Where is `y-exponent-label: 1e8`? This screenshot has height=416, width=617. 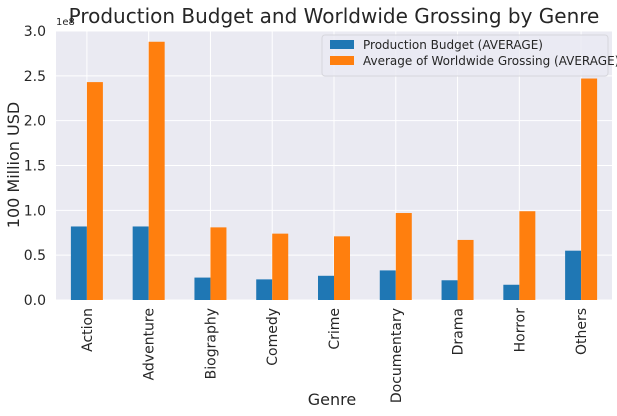
y-exponent-label: 1e8 is located at coordinates (65, 22).